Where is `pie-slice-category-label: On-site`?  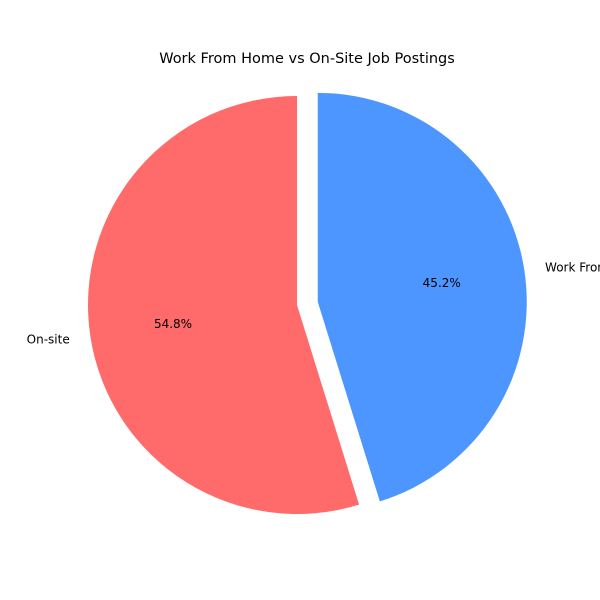
pie-slice-category-label: On-site is located at coordinates (48, 340).